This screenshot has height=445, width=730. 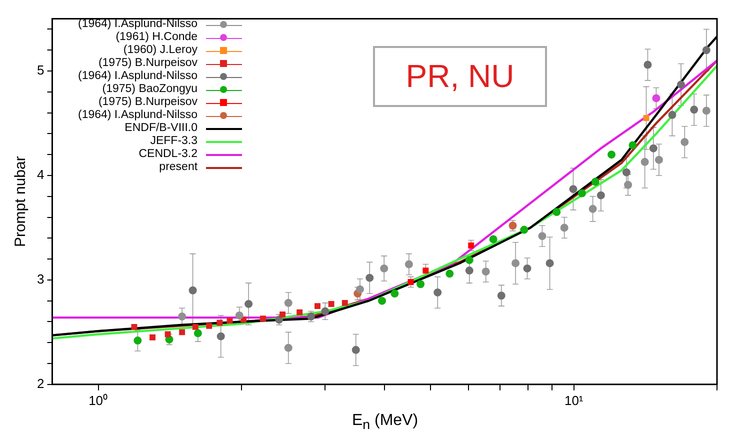 I want to click on legend-label: JEFF-3.3, so click(x=174, y=141).